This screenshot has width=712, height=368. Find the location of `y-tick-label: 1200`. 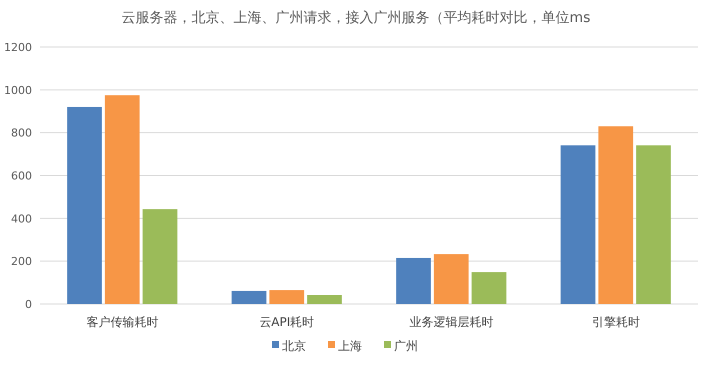

y-tick-label: 1200 is located at coordinates (18, 47).